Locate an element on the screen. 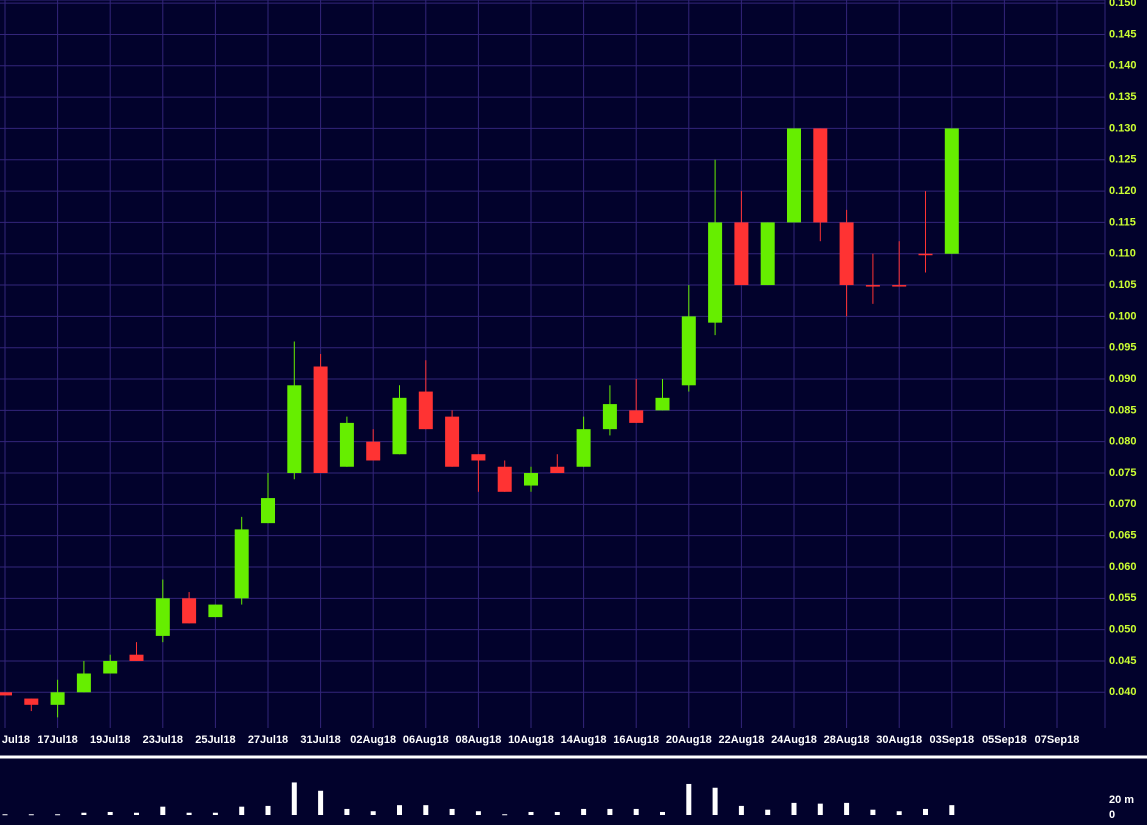 This screenshot has width=1147, height=825. x-tick-label: 14Aug18 is located at coordinates (584, 740).